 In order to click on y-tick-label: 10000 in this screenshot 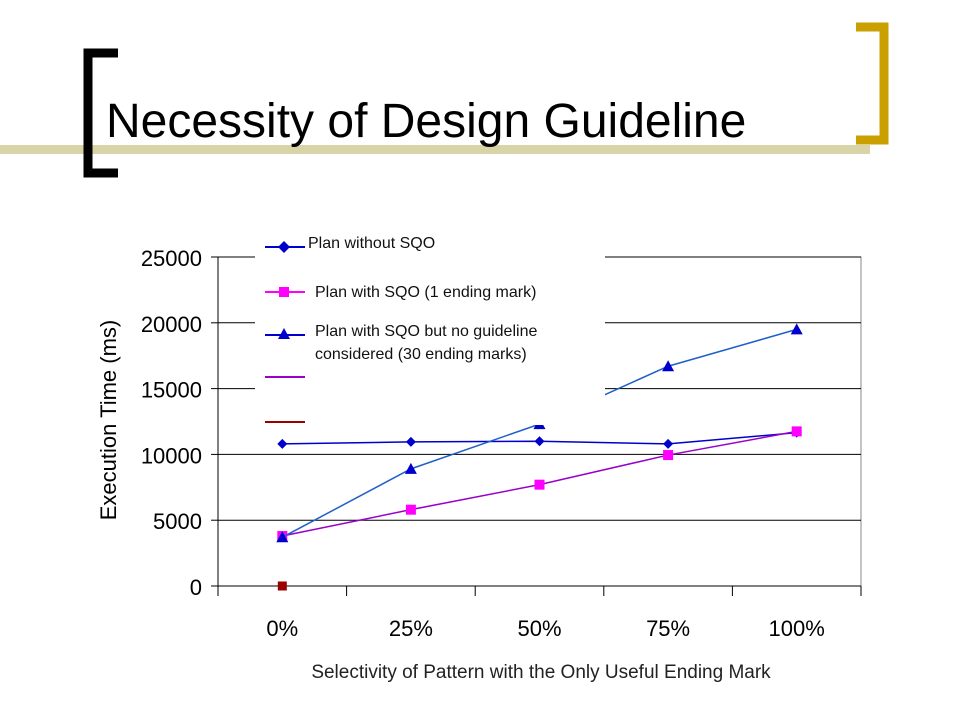, I will do `click(171, 455)`.